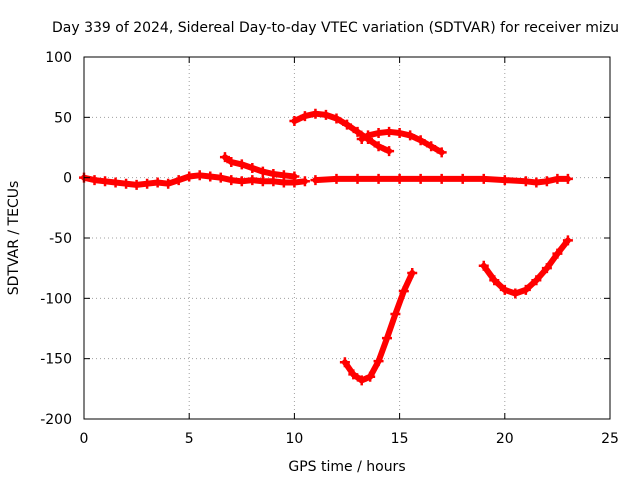 This screenshot has height=480, width=640. Describe the element at coordinates (400, 439) in the screenshot. I see `x-tick-label: 15` at that location.